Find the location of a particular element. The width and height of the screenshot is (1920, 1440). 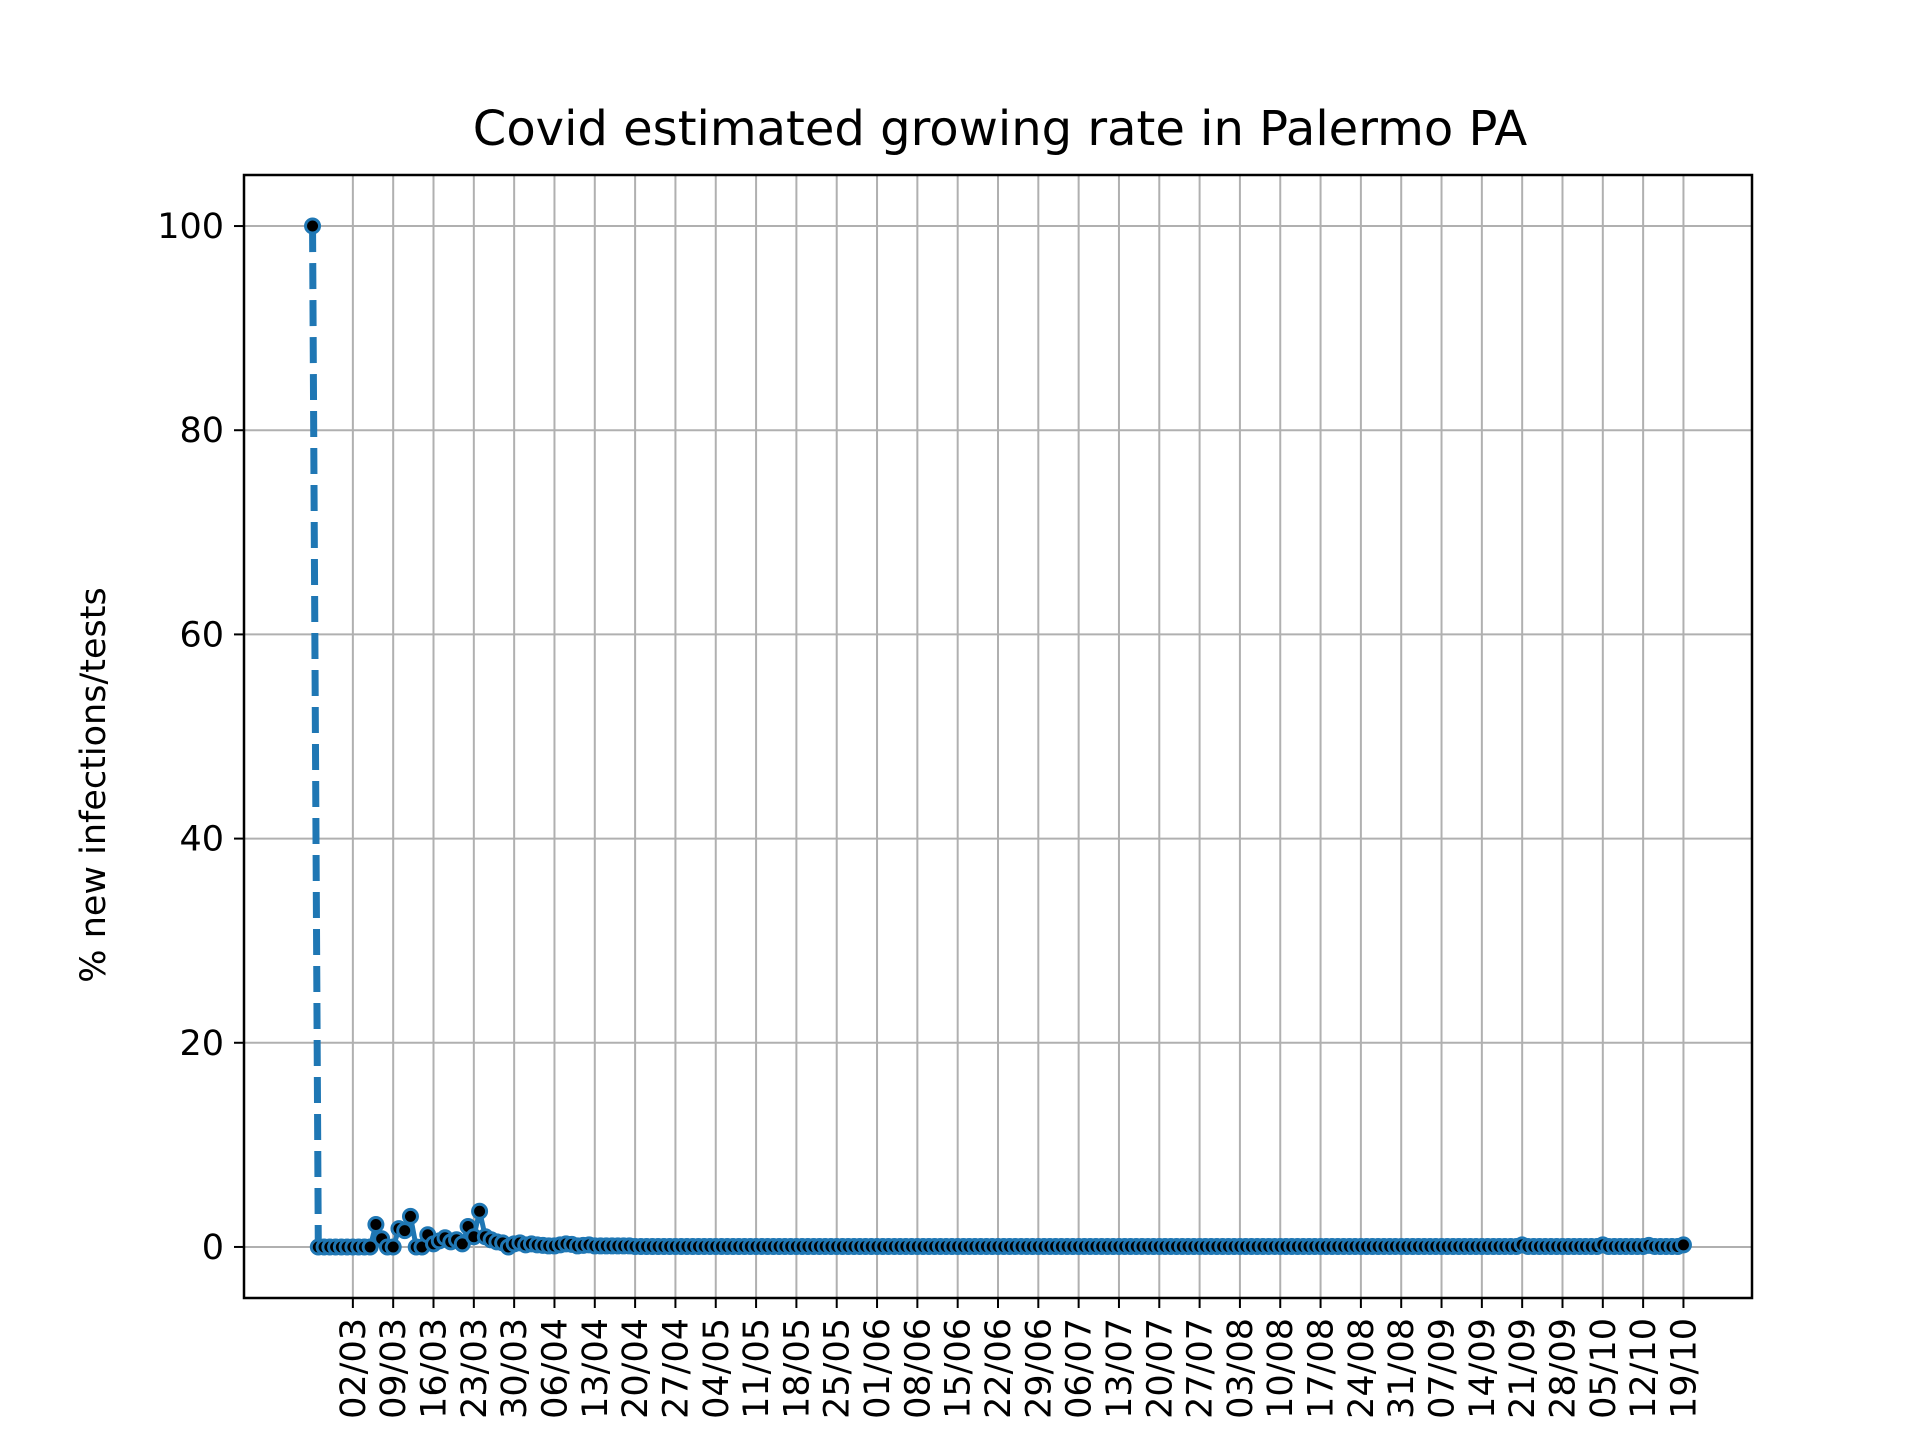

x-tick-label: 05/10 is located at coordinates (1604, 1368).